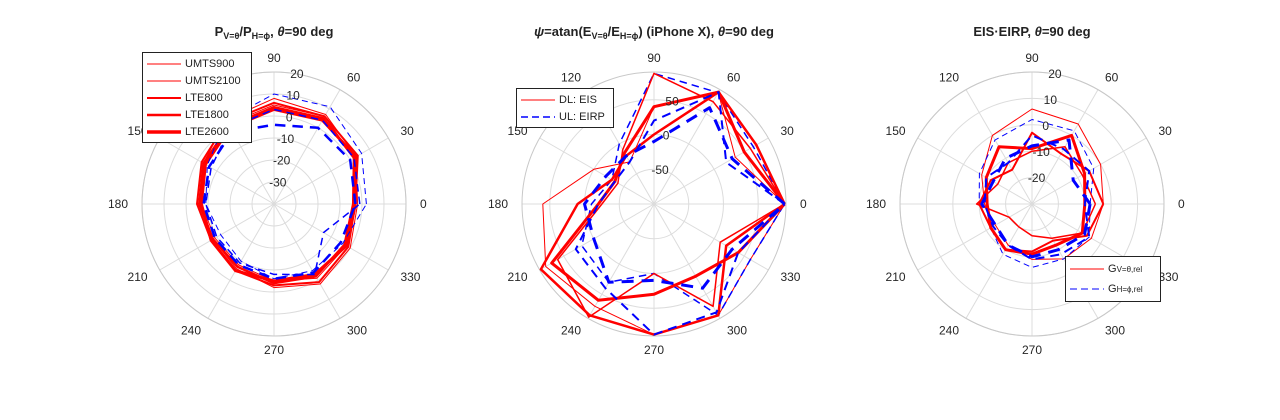 The height and width of the screenshot is (420, 1280). I want to click on chart-title: PV=θ/PH=ϕ, θ=90 deg, so click(274, 32).